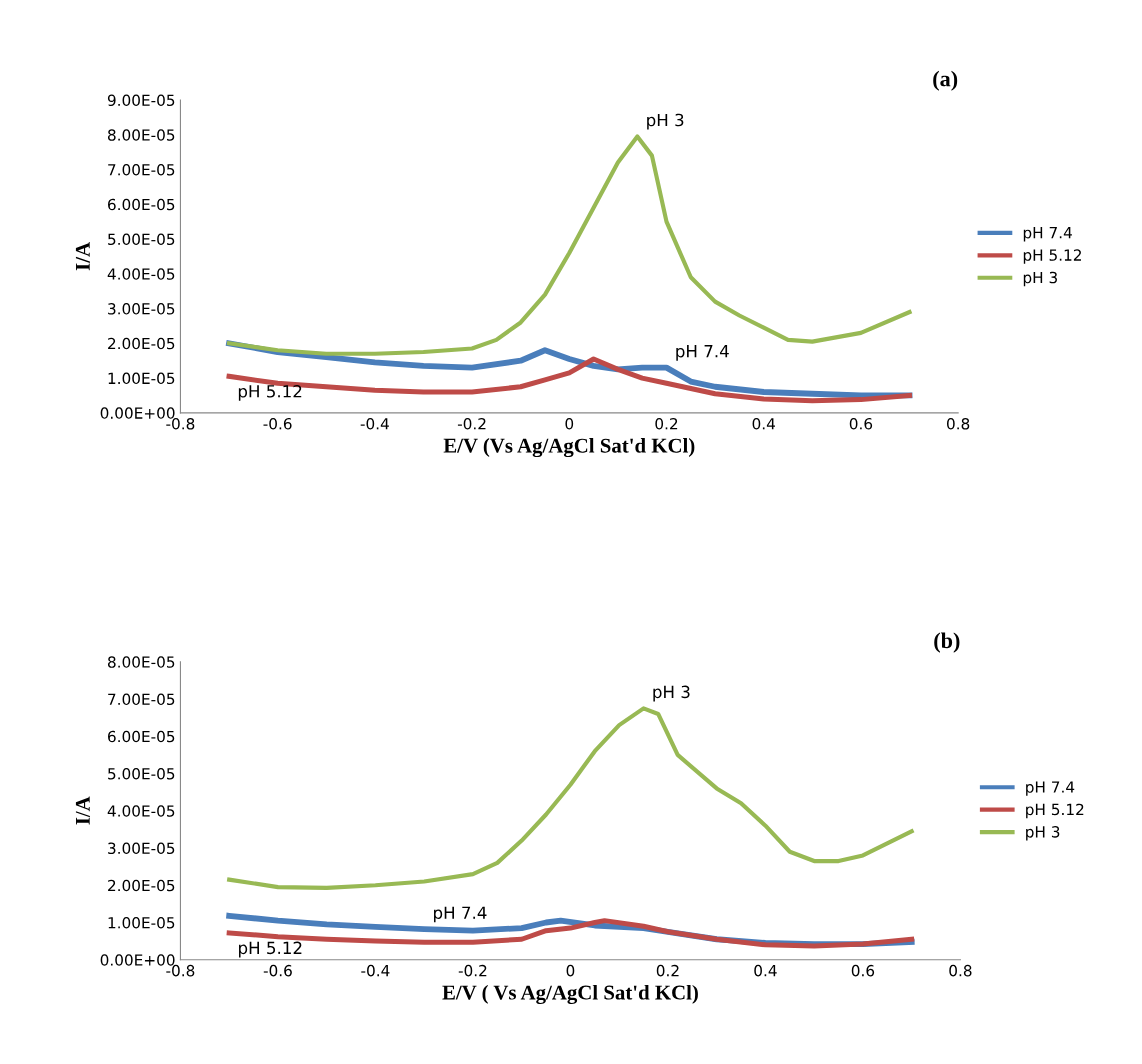 The image size is (1142, 1064). Describe the element at coordinates (570, 798) in the screenshot. I see `line-series` at that location.